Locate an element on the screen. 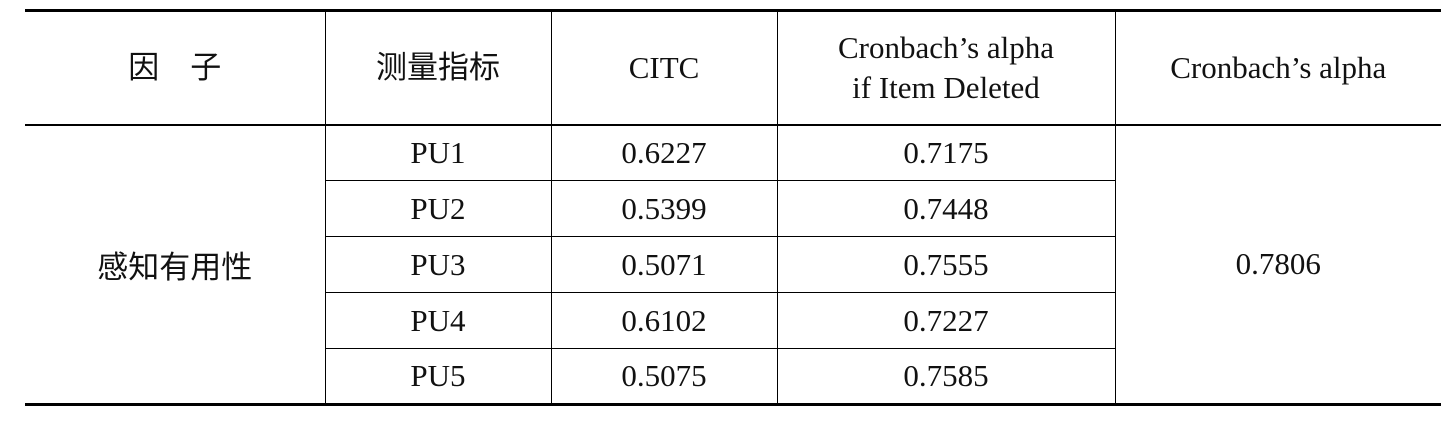  citc-cell: 0.5399 is located at coordinates (663, 208).